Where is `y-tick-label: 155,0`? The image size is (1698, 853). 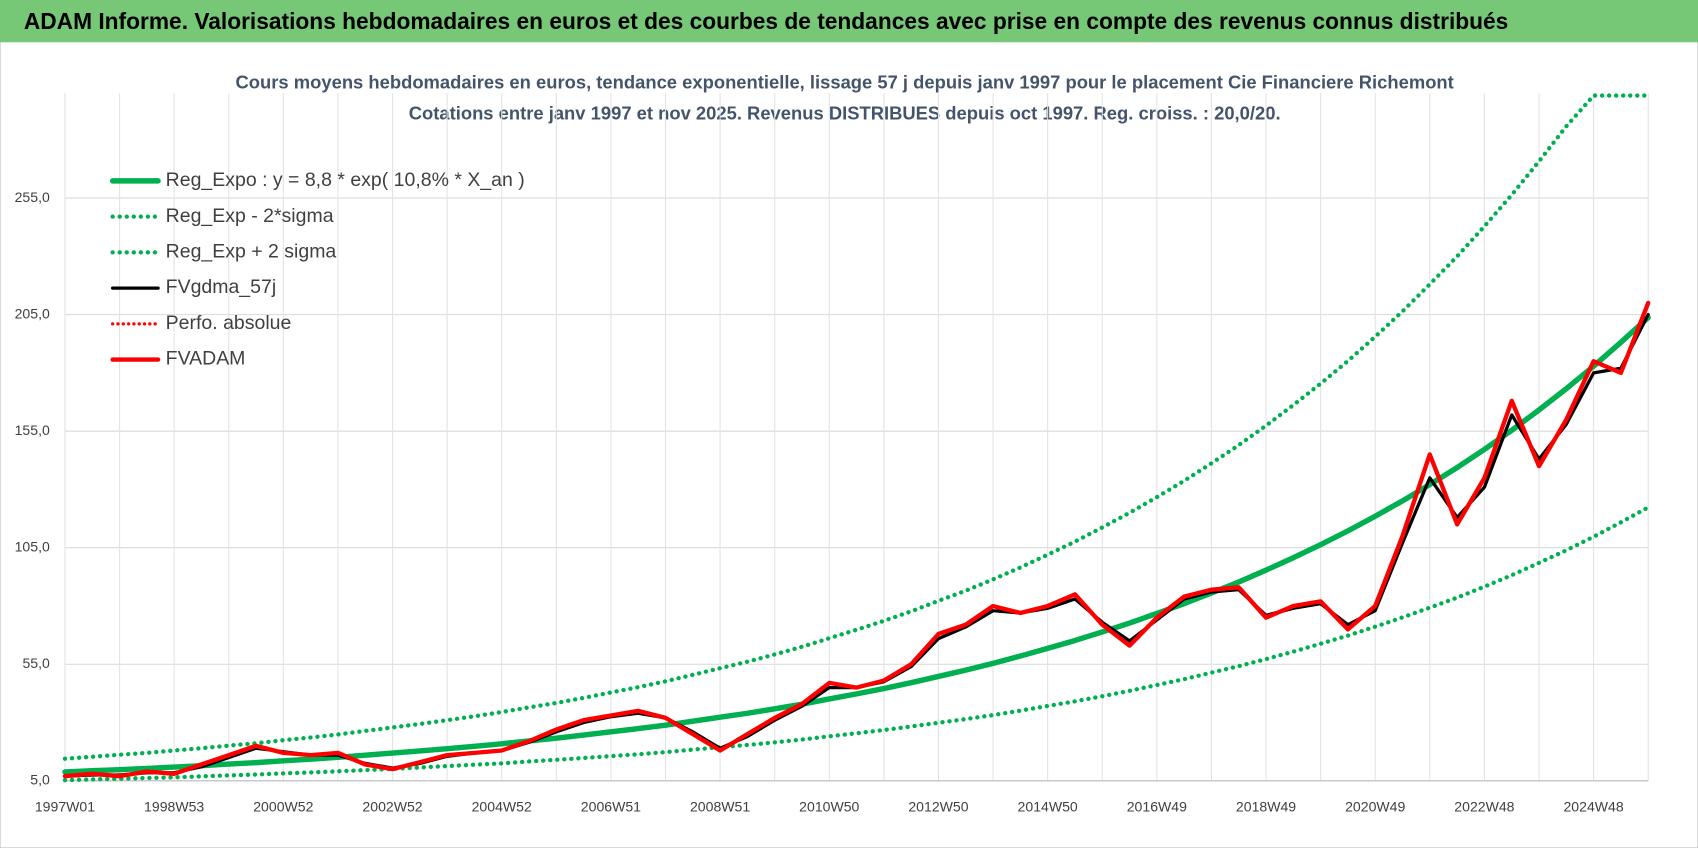
y-tick-label: 155,0 is located at coordinates (32, 430).